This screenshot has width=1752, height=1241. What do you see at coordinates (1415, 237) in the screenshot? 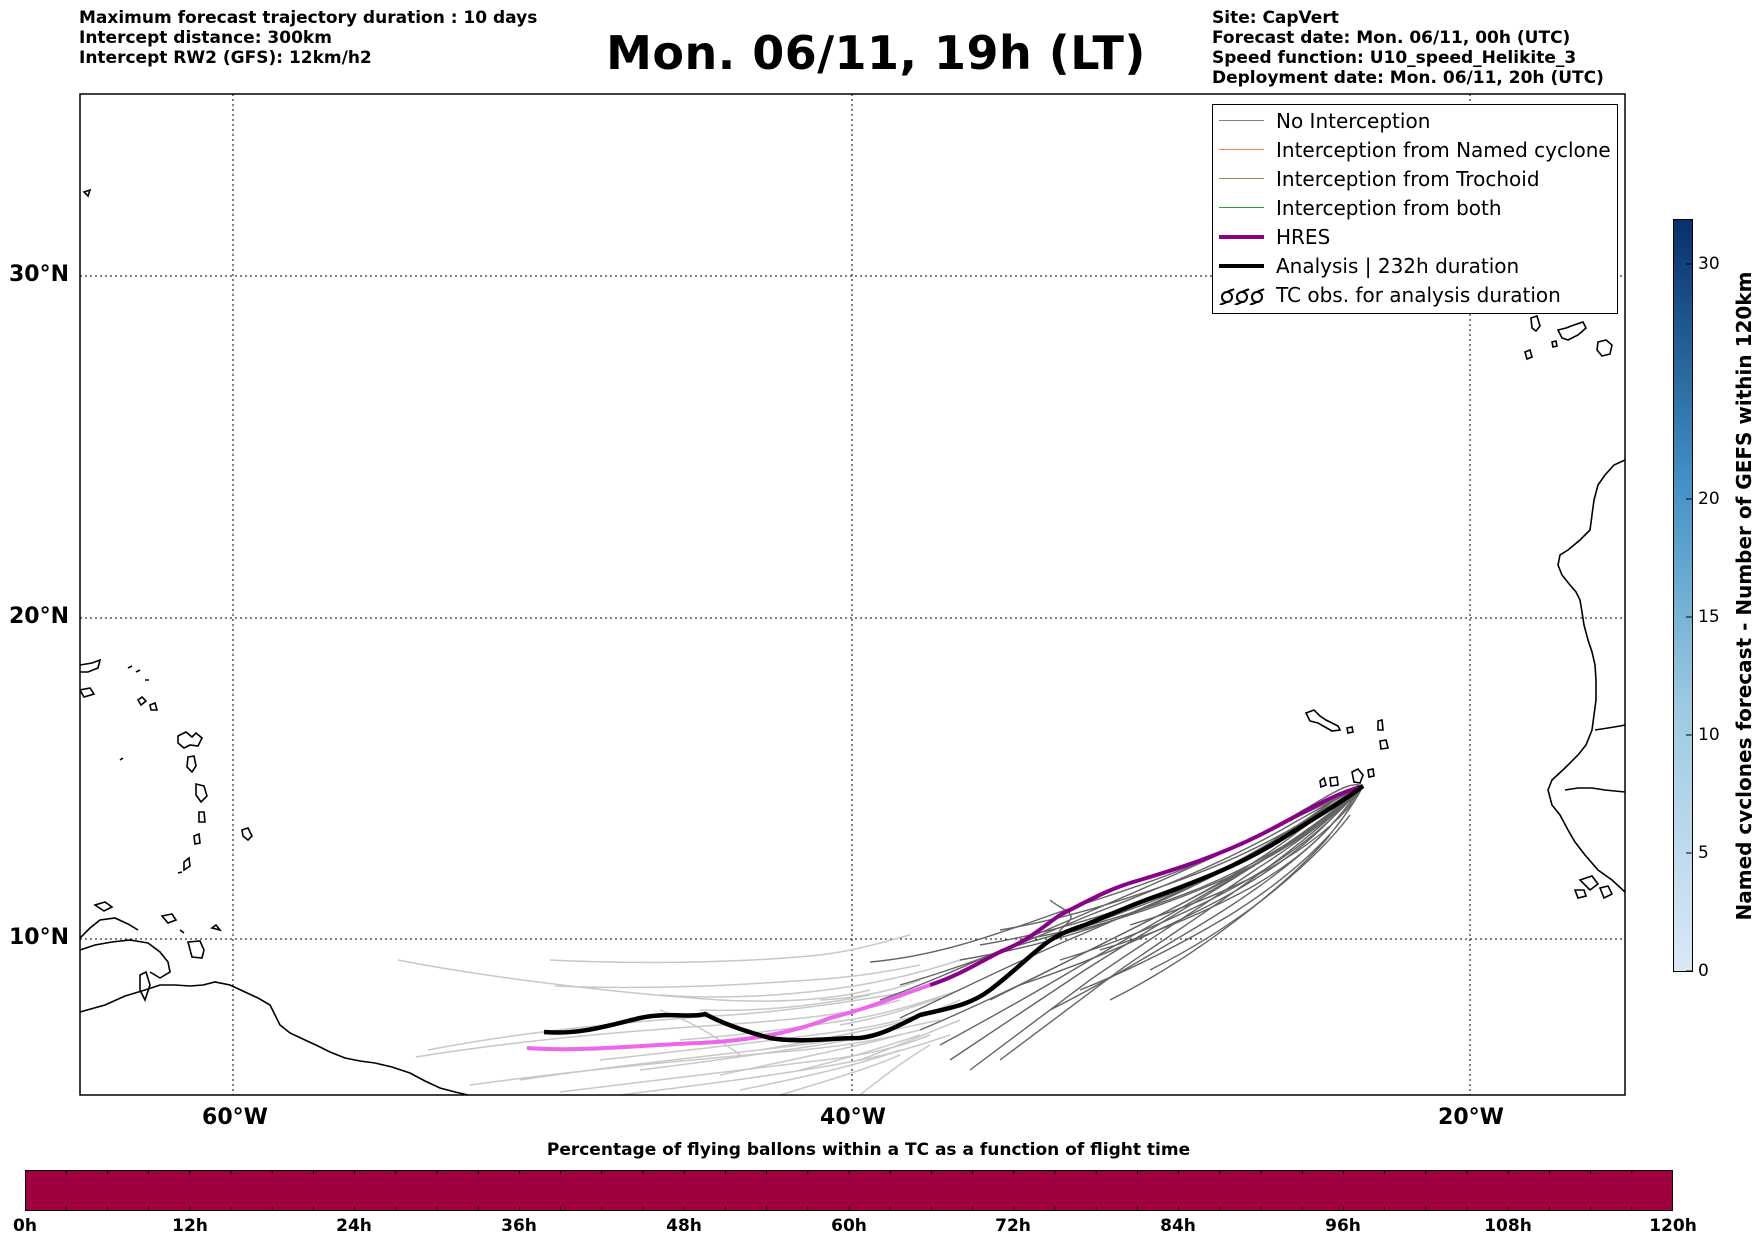
I see `legend-item-hres: HRES` at bounding box center [1415, 237].